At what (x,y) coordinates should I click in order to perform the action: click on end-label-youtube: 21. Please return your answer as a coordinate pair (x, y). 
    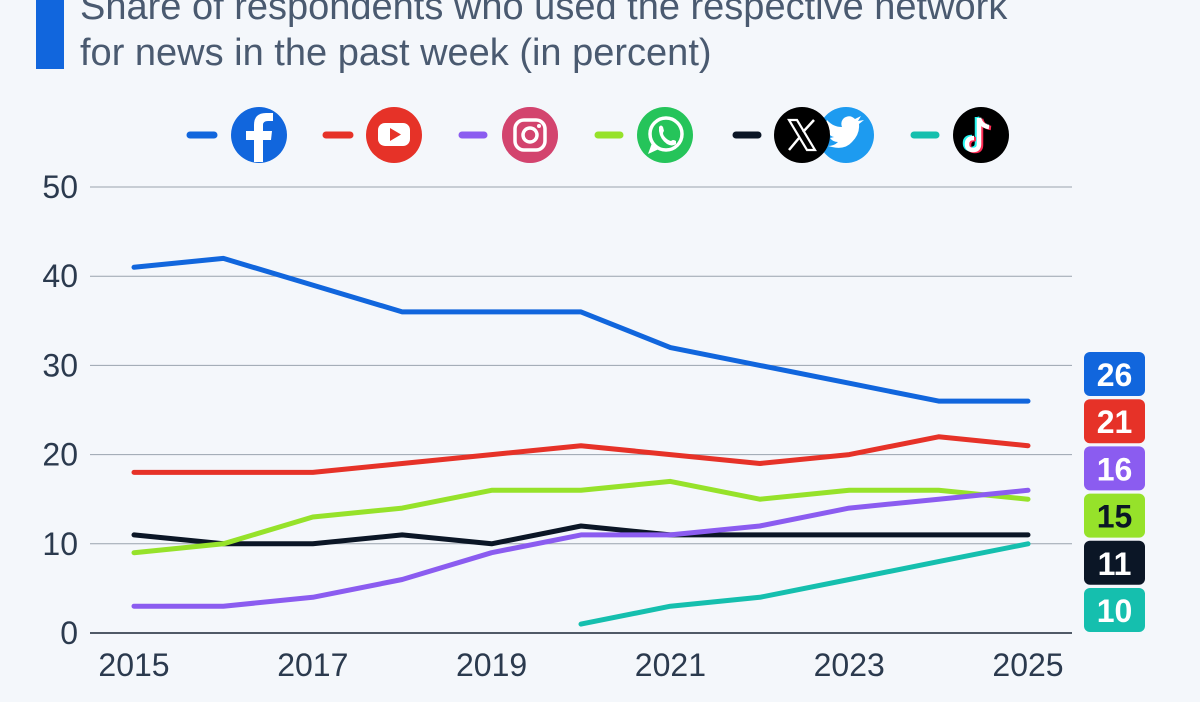
    Looking at the image, I should click on (1114, 421).